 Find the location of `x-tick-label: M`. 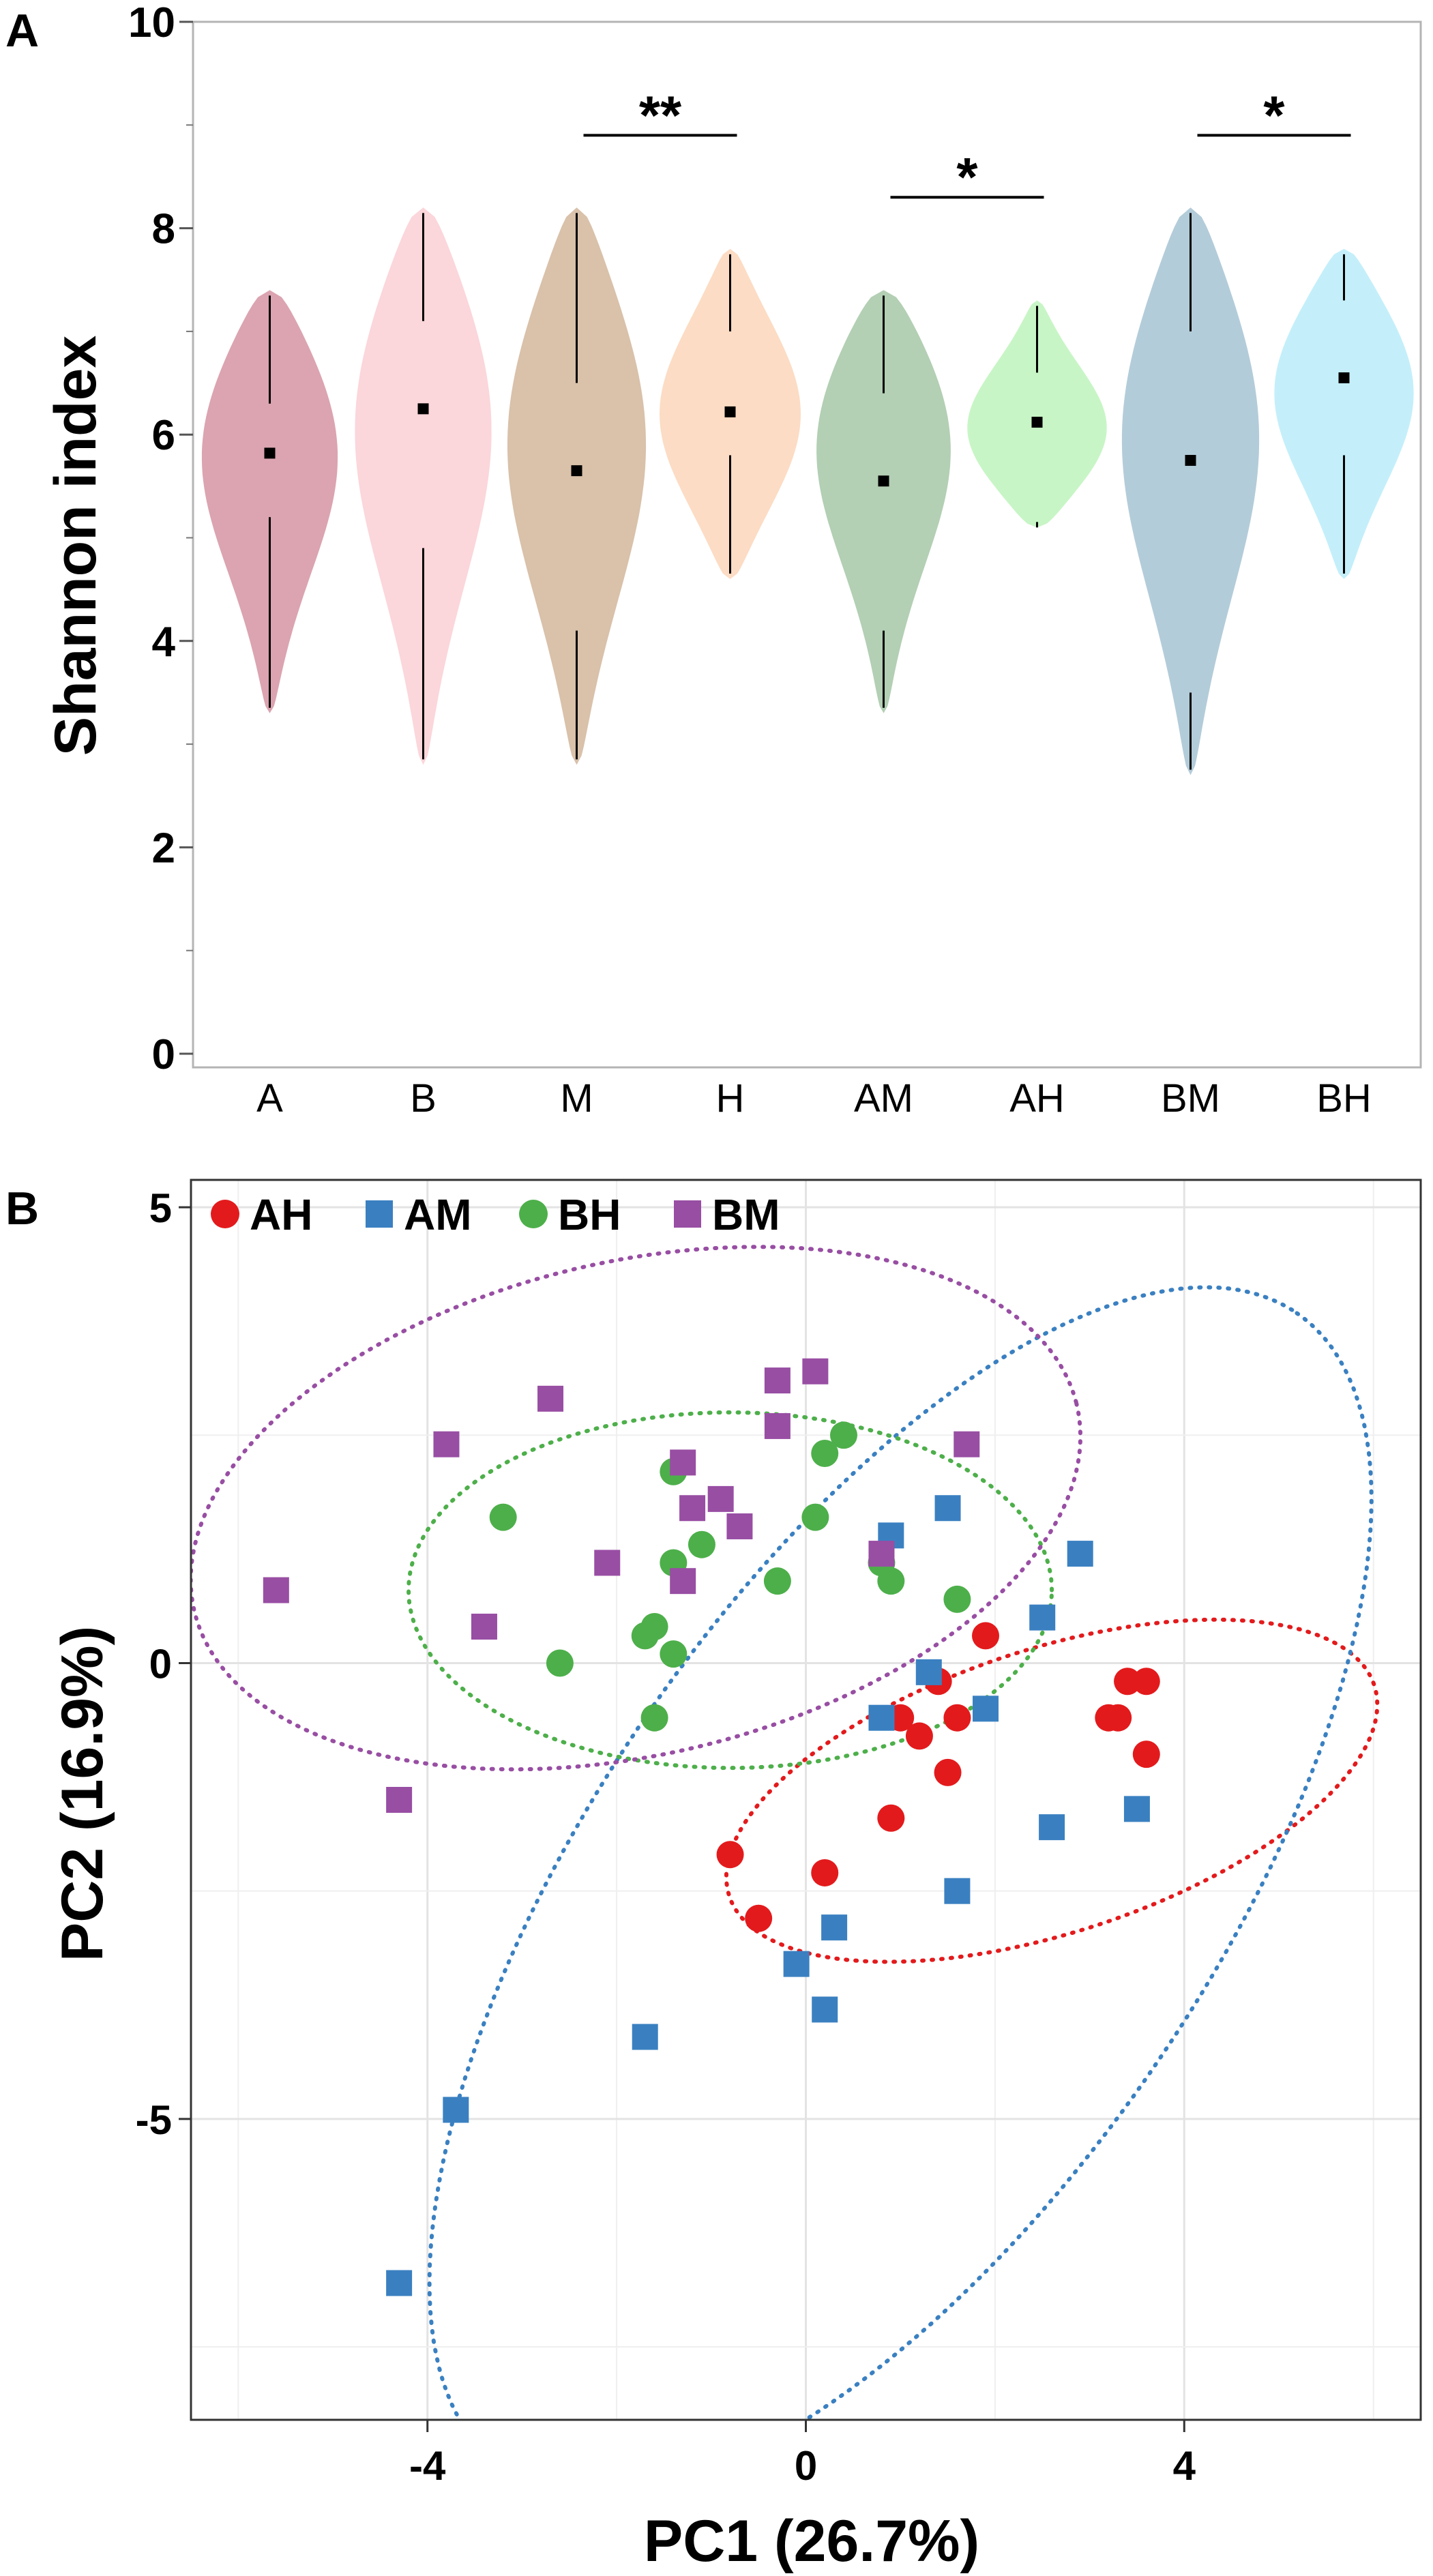

x-tick-label: M is located at coordinates (577, 1098).